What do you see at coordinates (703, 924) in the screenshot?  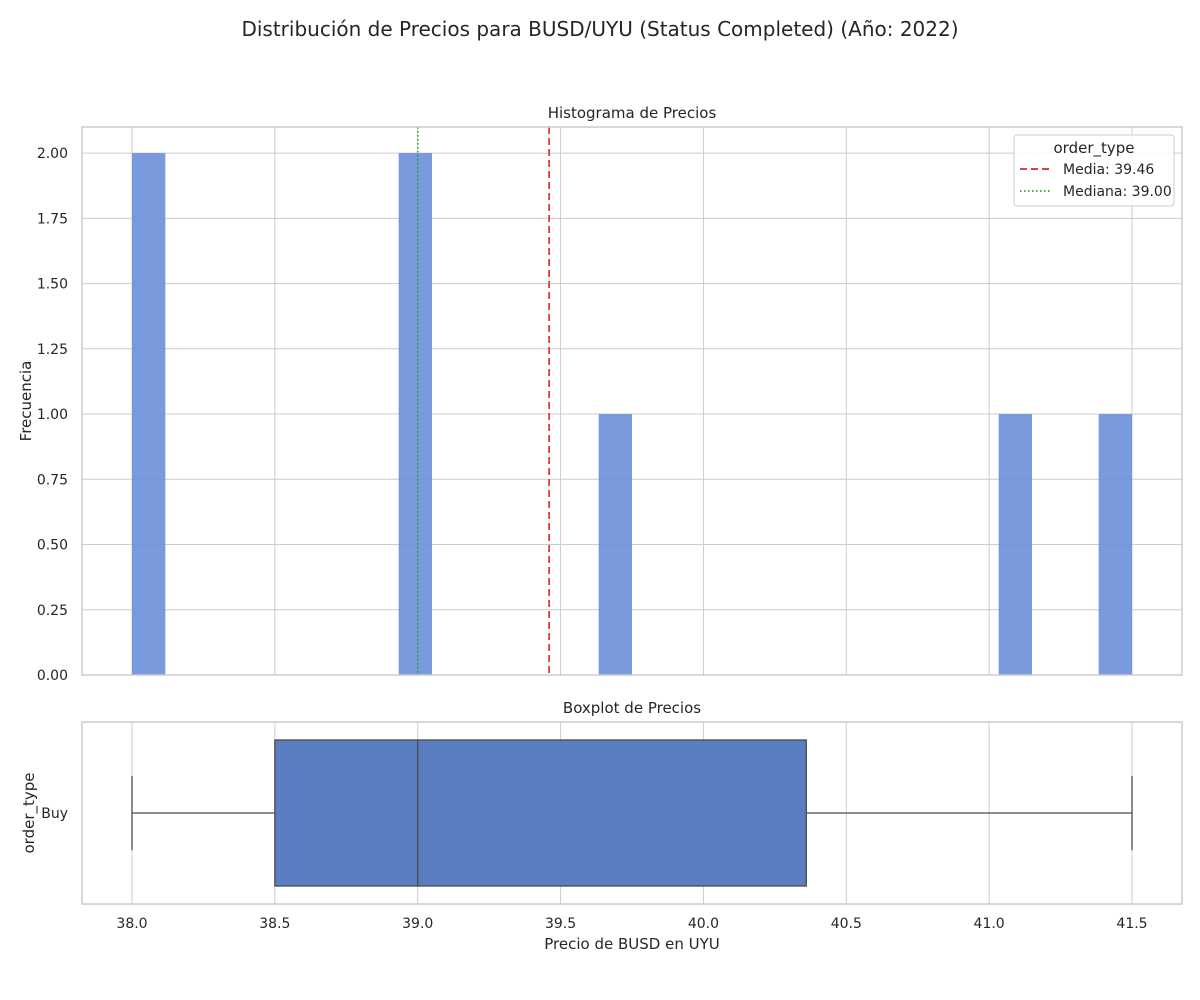 I see `boxplot-x-tick-40: 40.0` at bounding box center [703, 924].